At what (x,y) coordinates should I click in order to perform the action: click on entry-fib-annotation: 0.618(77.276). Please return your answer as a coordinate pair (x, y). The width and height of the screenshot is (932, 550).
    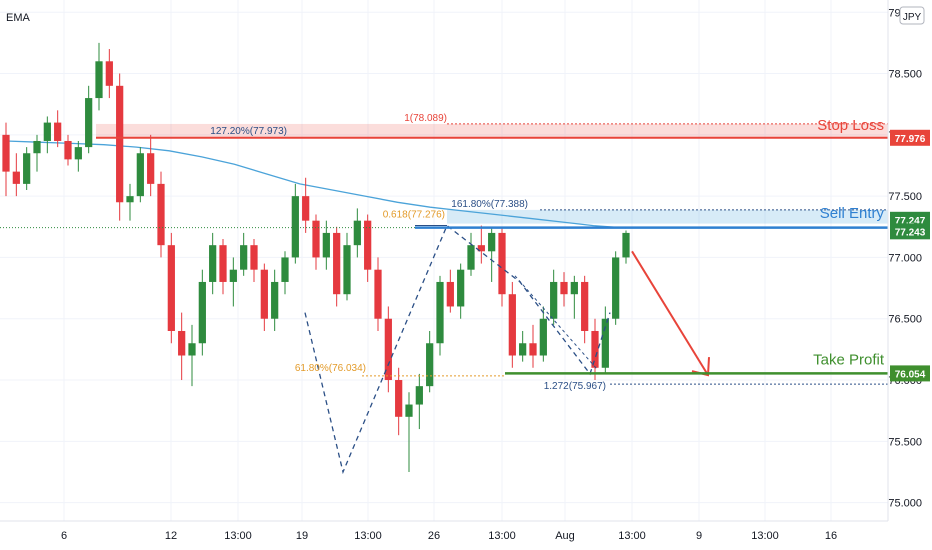
    Looking at the image, I should click on (414, 215).